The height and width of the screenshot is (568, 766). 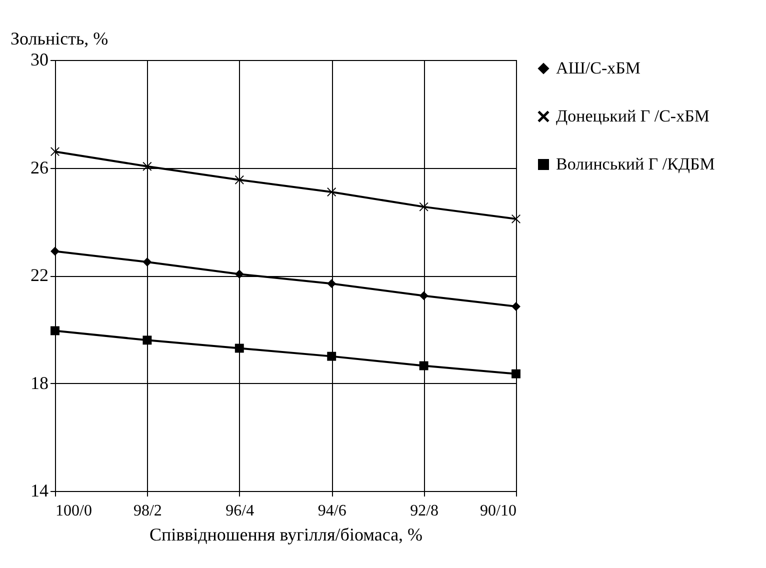 What do you see at coordinates (286, 534) in the screenshot?
I see `x-axis-title: Співвідношення вугілля/біомаса, %` at bounding box center [286, 534].